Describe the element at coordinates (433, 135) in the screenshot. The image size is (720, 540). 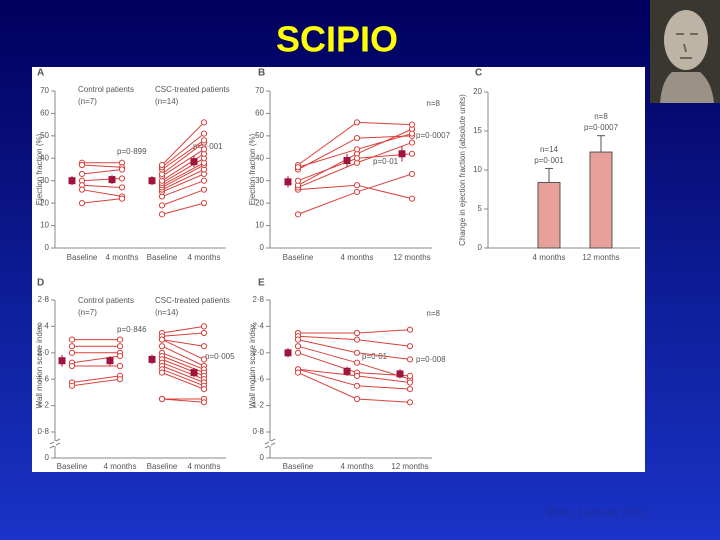
I see `annotation: p=0·0007` at that location.